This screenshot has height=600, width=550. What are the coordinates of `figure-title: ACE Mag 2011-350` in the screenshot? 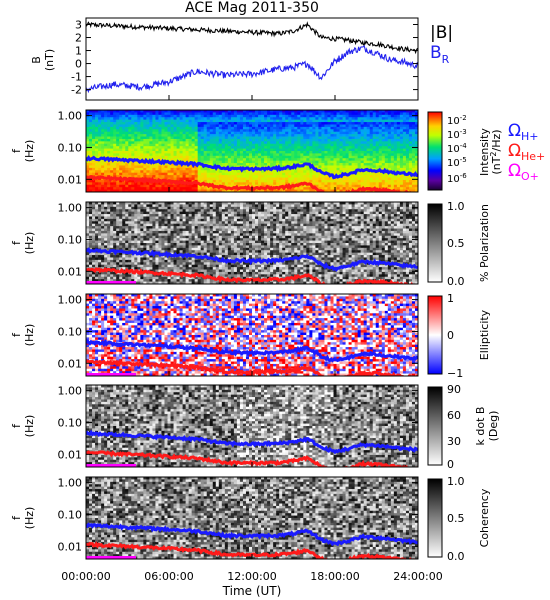 It's located at (252, 8).